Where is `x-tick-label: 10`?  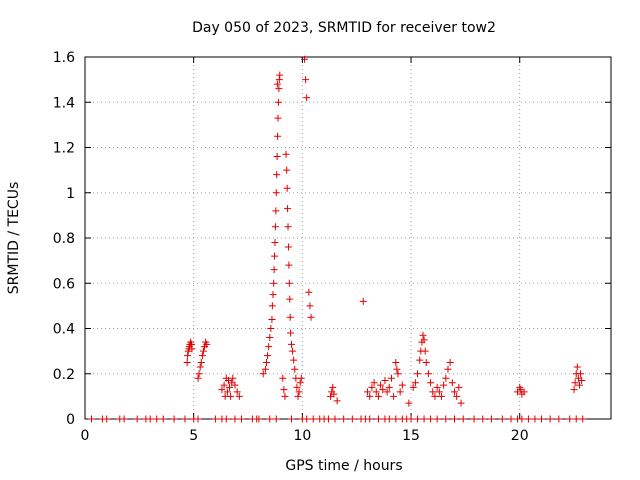 x-tick-label: 10 is located at coordinates (302, 436).